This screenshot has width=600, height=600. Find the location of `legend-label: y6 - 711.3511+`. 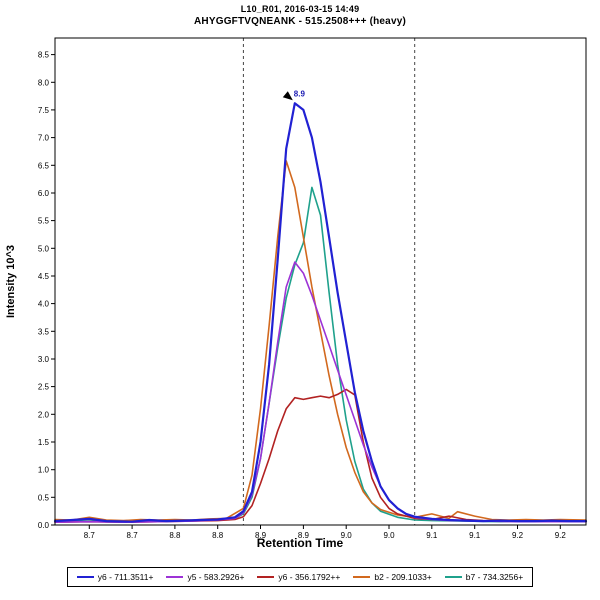

legend-label: y6 - 711.3511+ is located at coordinates (125, 577).